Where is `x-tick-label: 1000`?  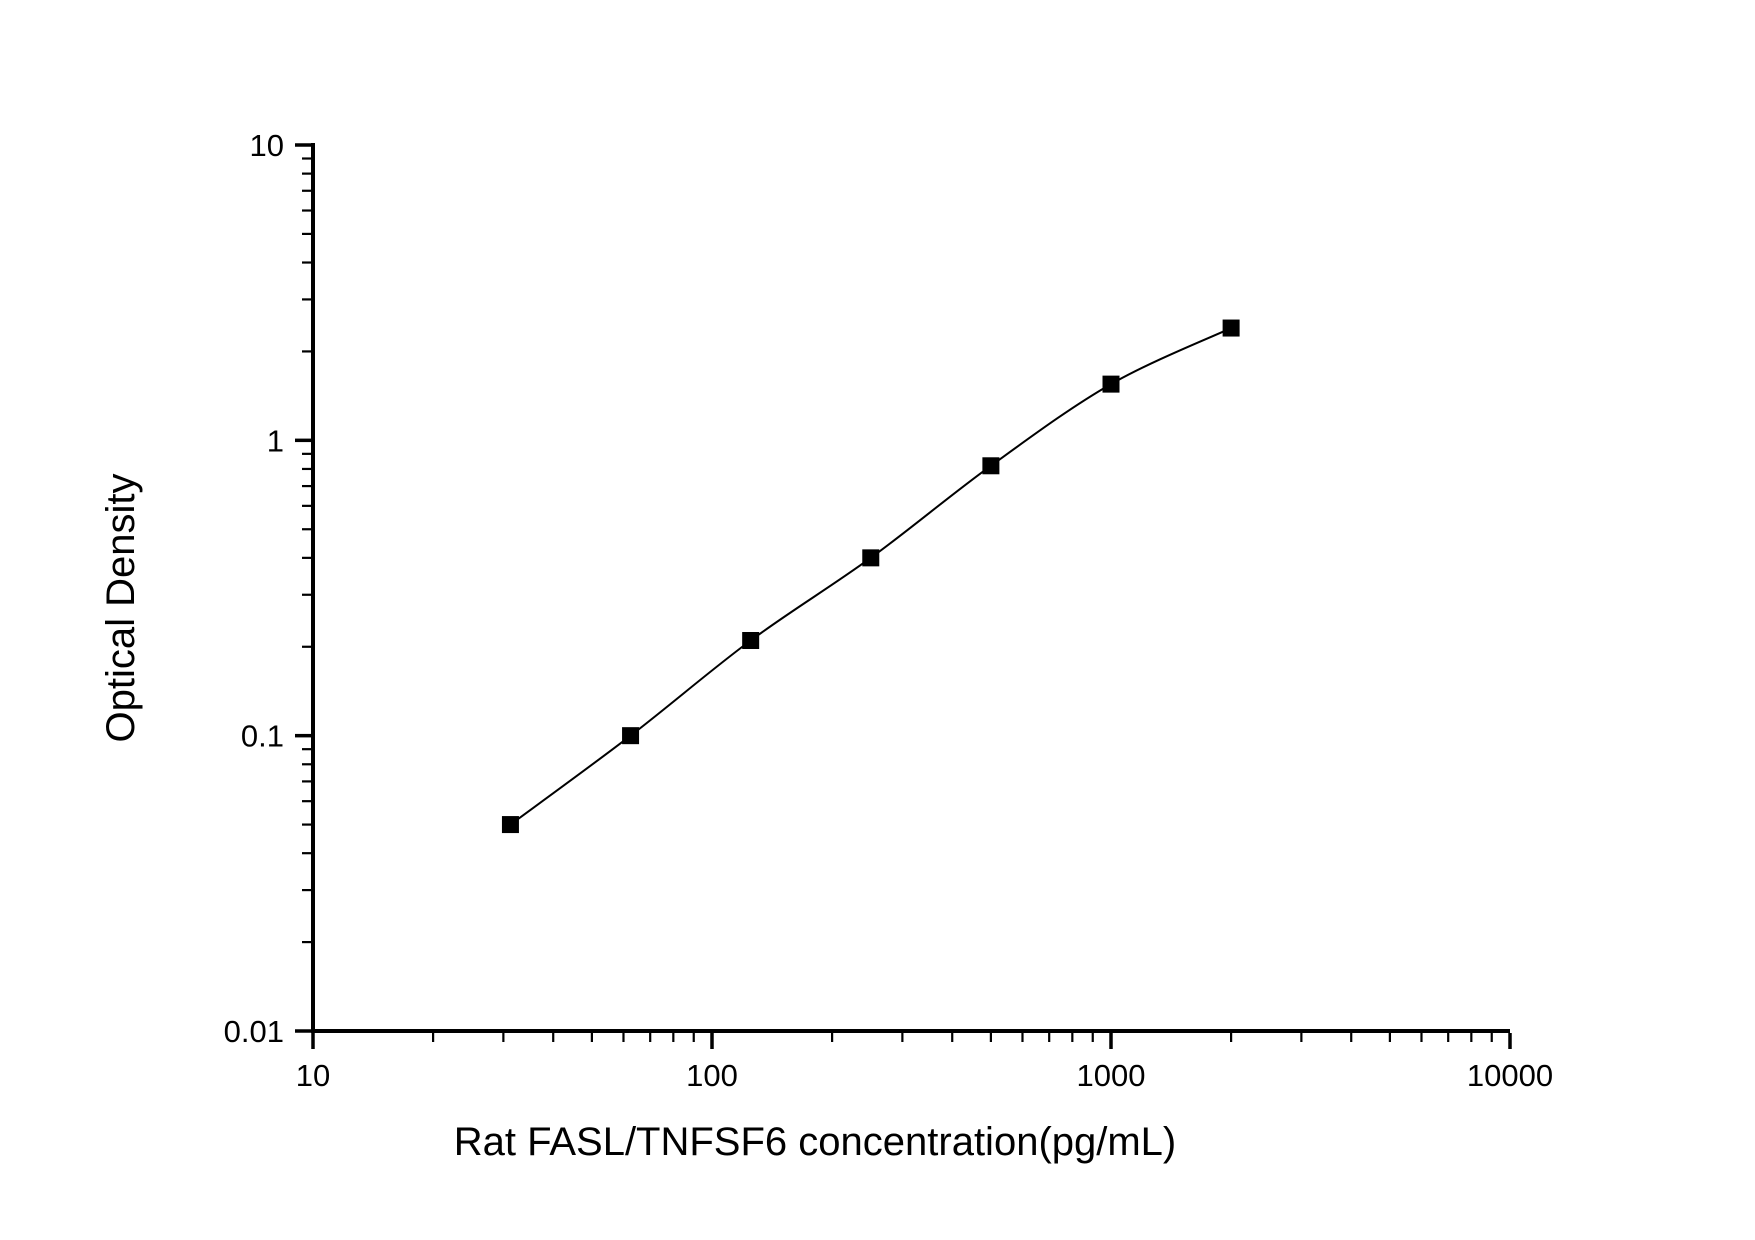 x-tick-label: 1000 is located at coordinates (1111, 1075).